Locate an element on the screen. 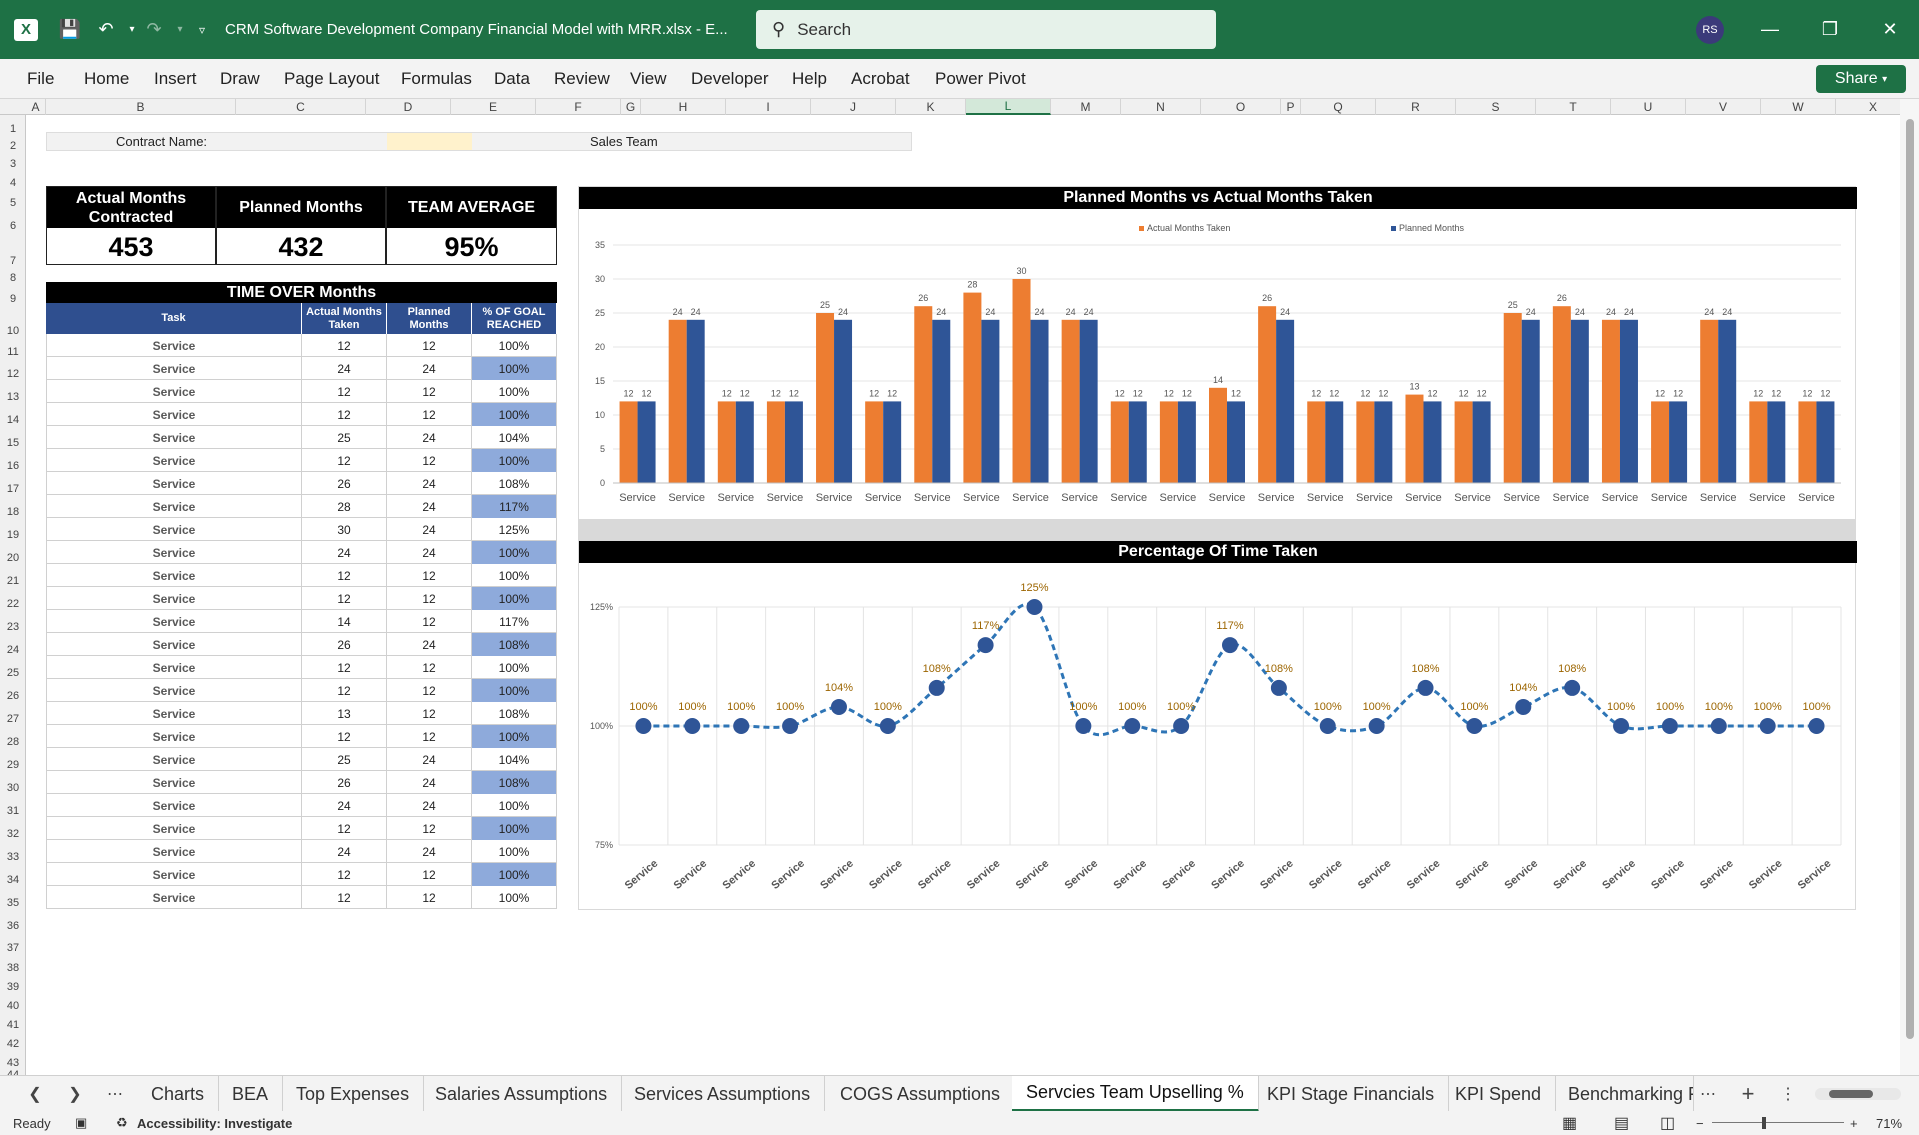  row-header: 41 is located at coordinates (13, 1025).